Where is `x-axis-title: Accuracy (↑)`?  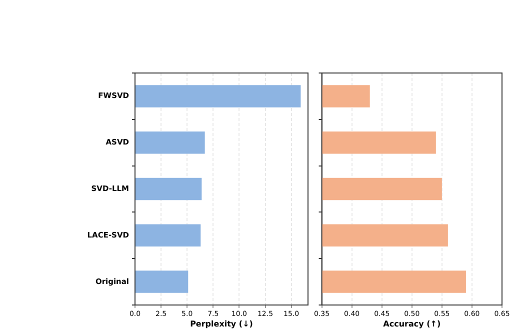
x-axis-title: Accuracy (↑) is located at coordinates (412, 323).